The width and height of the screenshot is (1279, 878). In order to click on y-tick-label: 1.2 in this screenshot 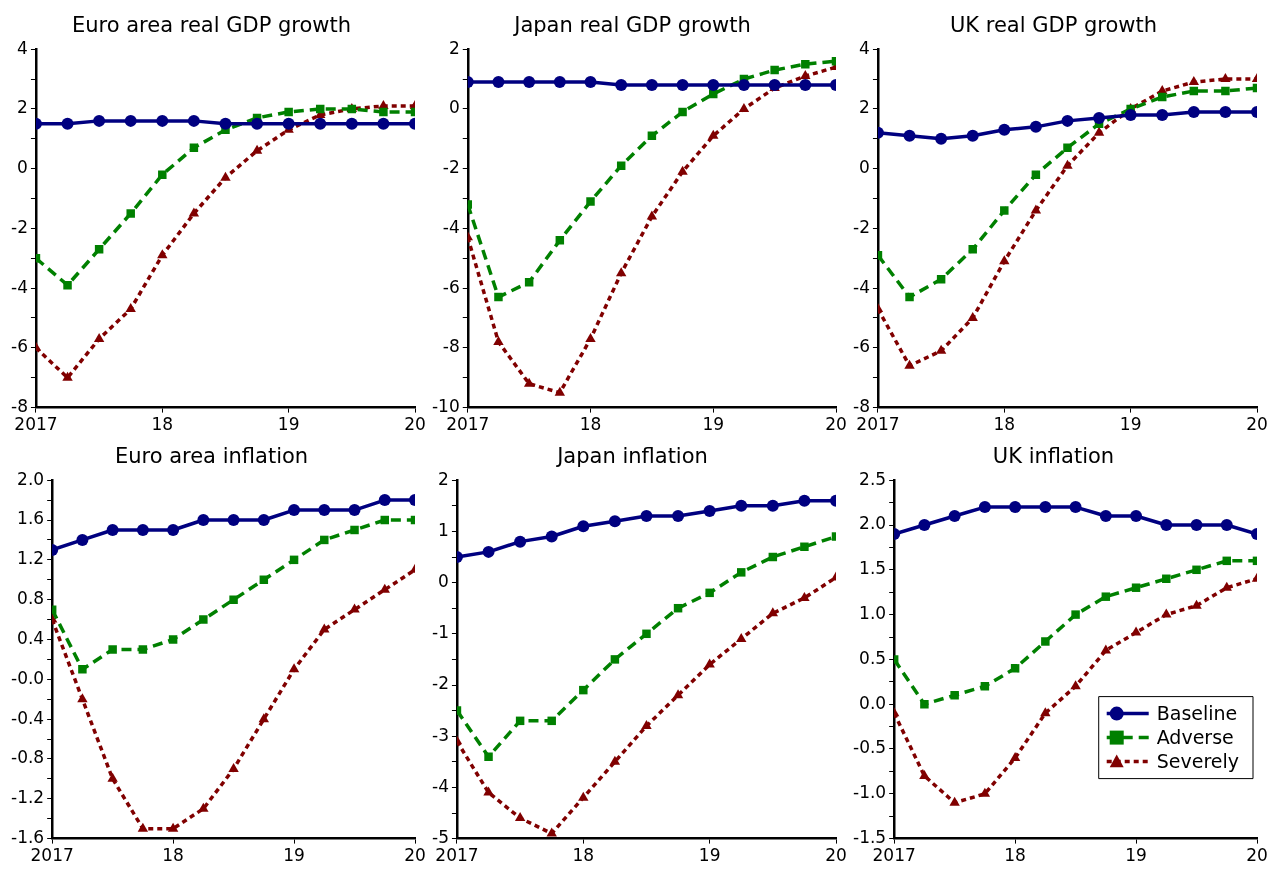, I will do `click(31, 558)`.